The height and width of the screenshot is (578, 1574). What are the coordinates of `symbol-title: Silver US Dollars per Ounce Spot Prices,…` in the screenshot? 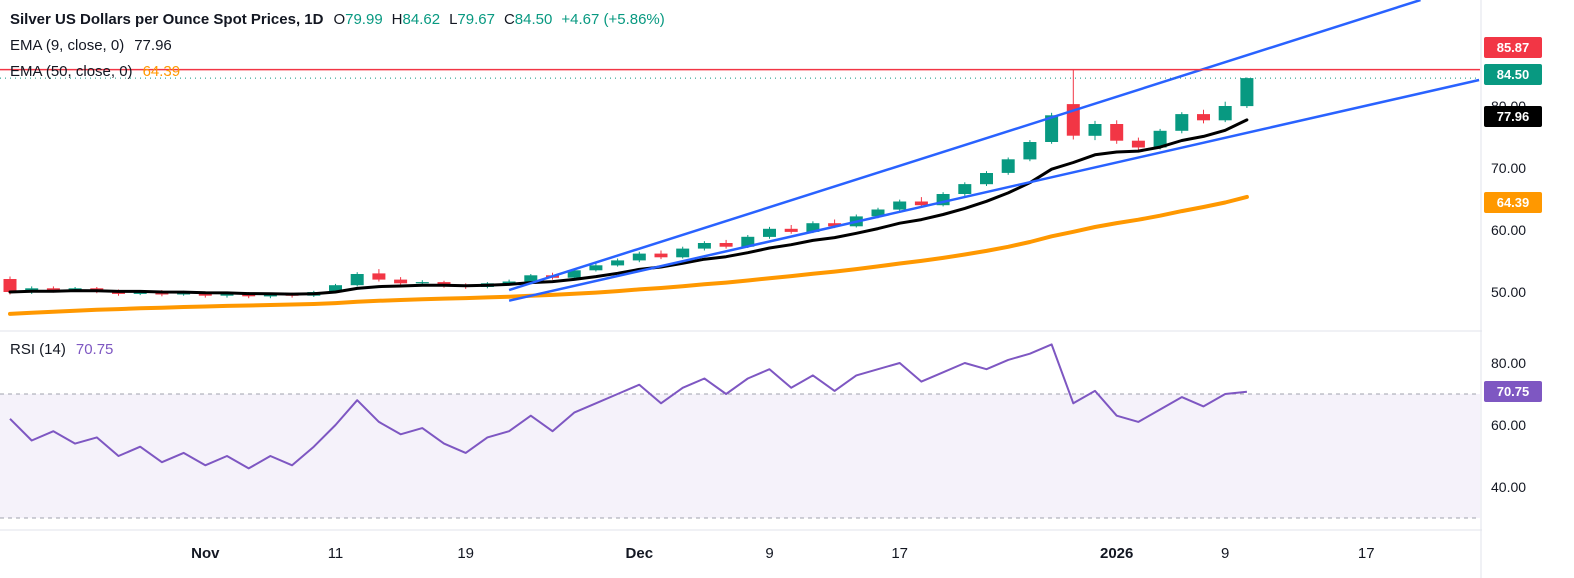 It's located at (167, 19).